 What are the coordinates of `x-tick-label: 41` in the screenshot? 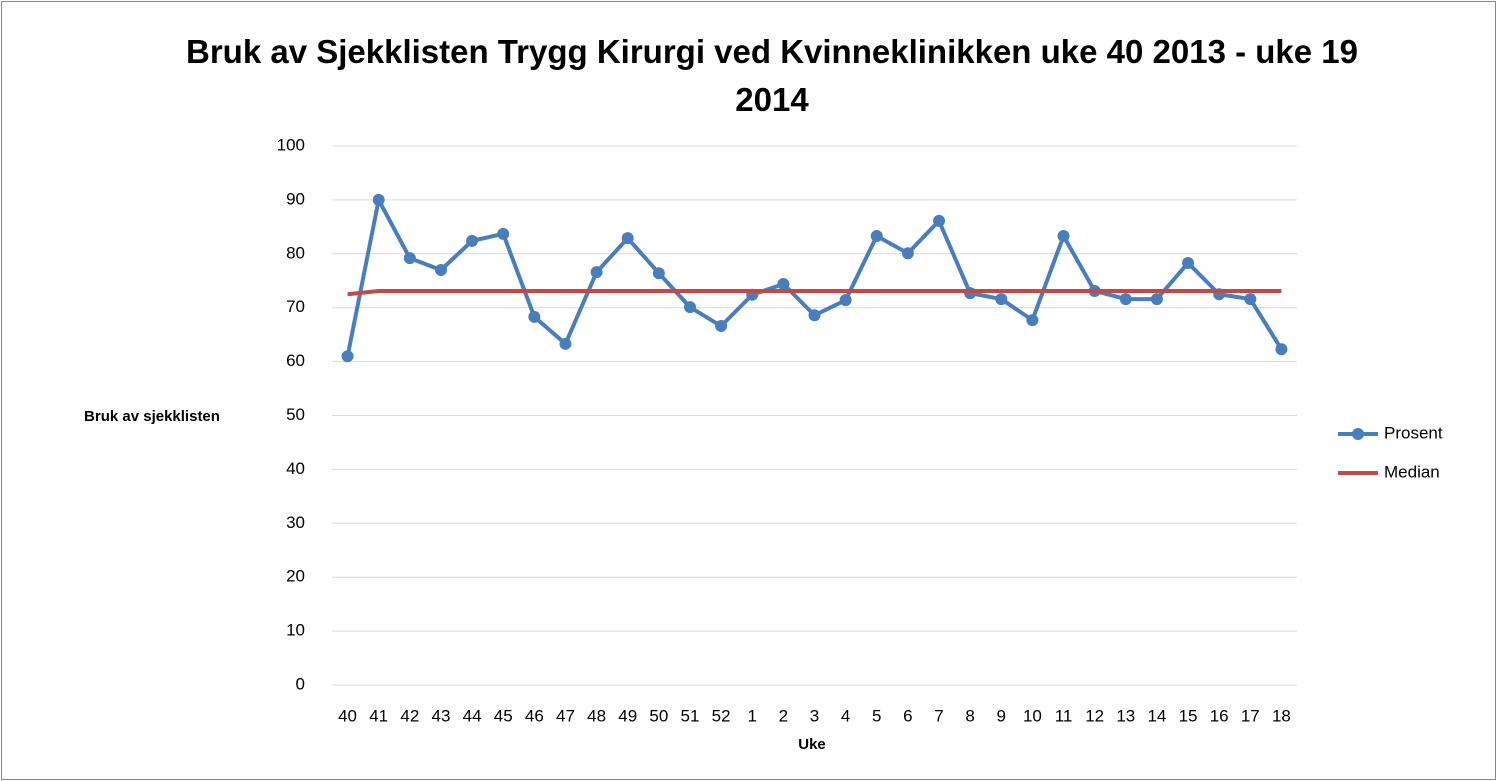 It's located at (378, 715).